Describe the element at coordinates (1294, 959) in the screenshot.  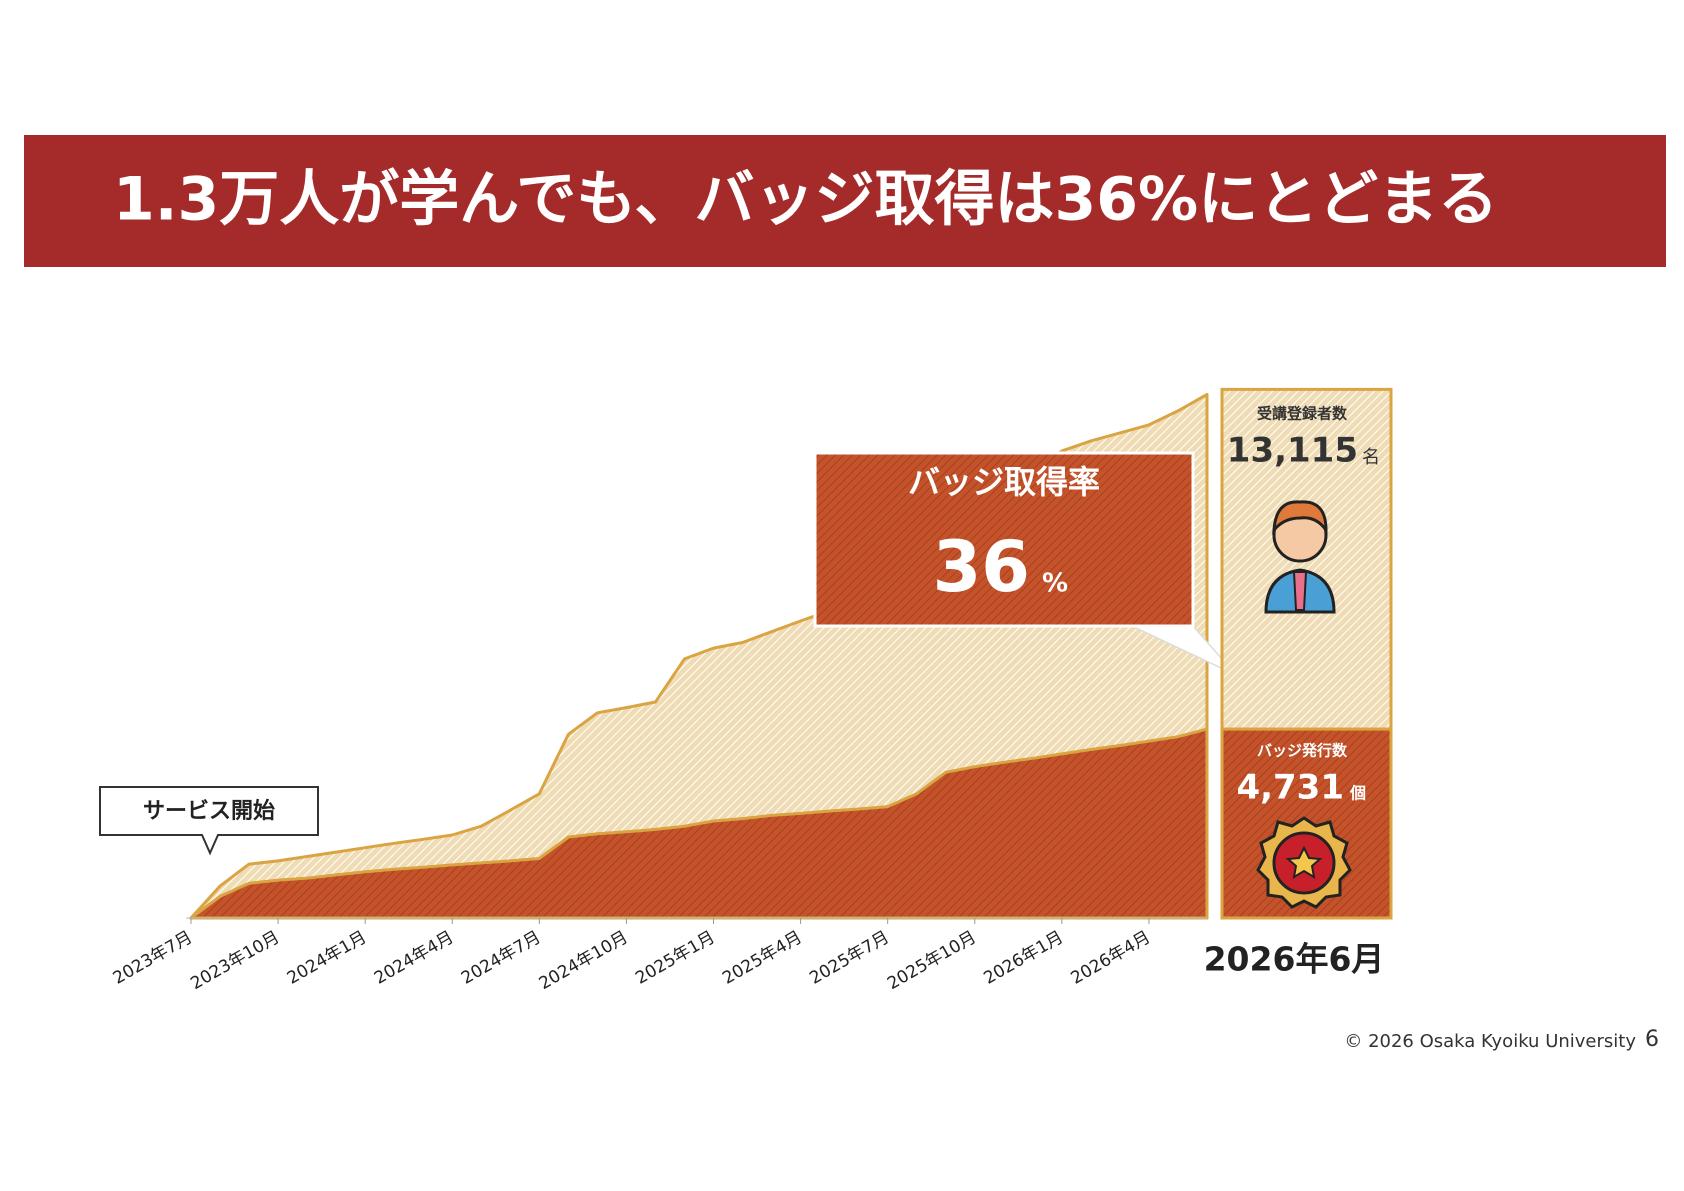
I see `end-date: 2026年6月` at that location.